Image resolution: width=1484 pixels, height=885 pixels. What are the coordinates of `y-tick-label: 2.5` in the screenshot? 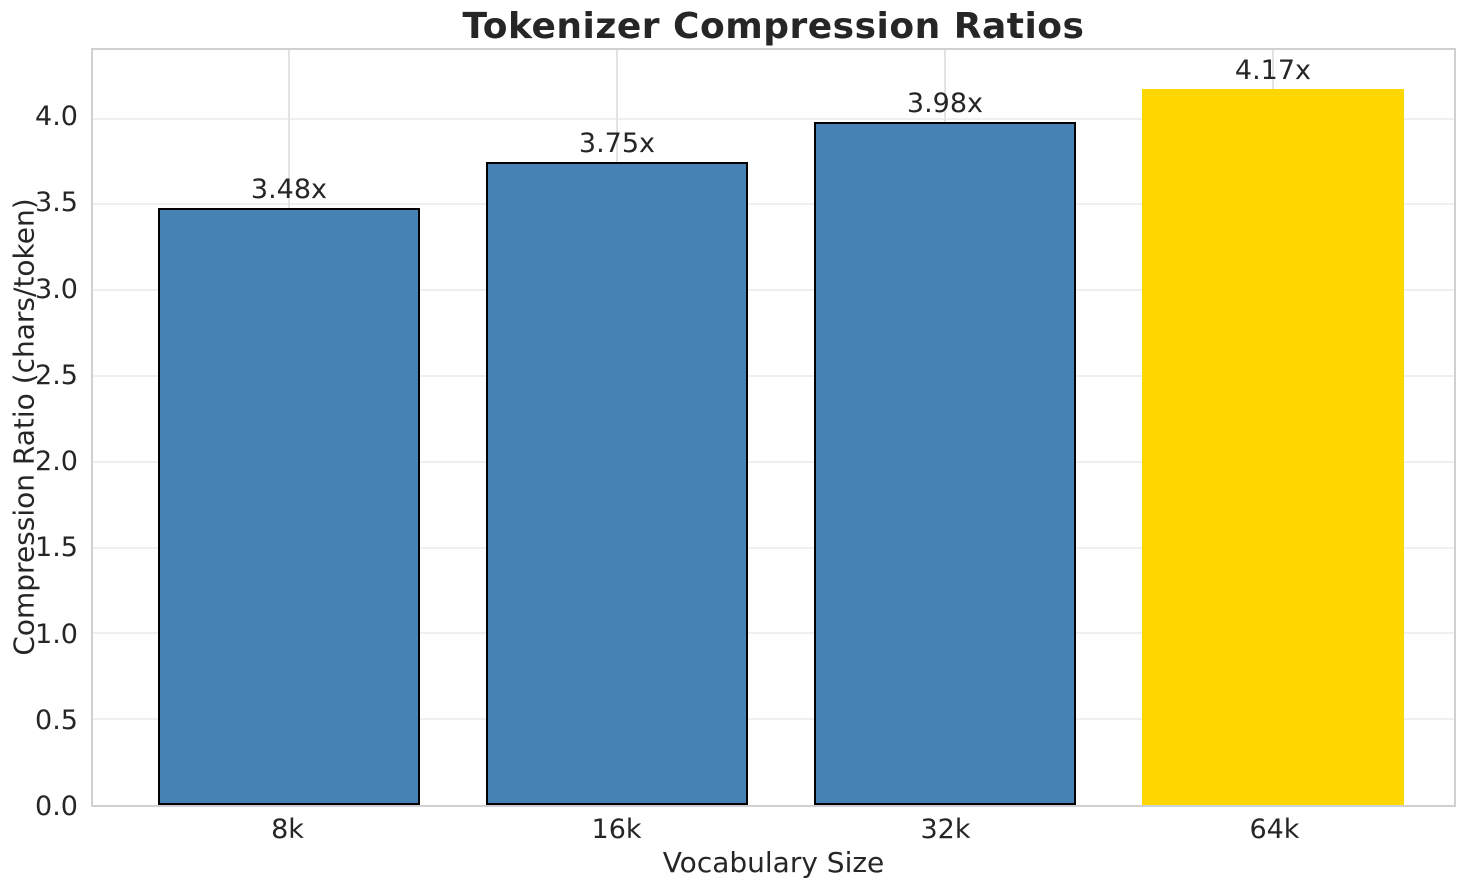 It's located at (56, 375).